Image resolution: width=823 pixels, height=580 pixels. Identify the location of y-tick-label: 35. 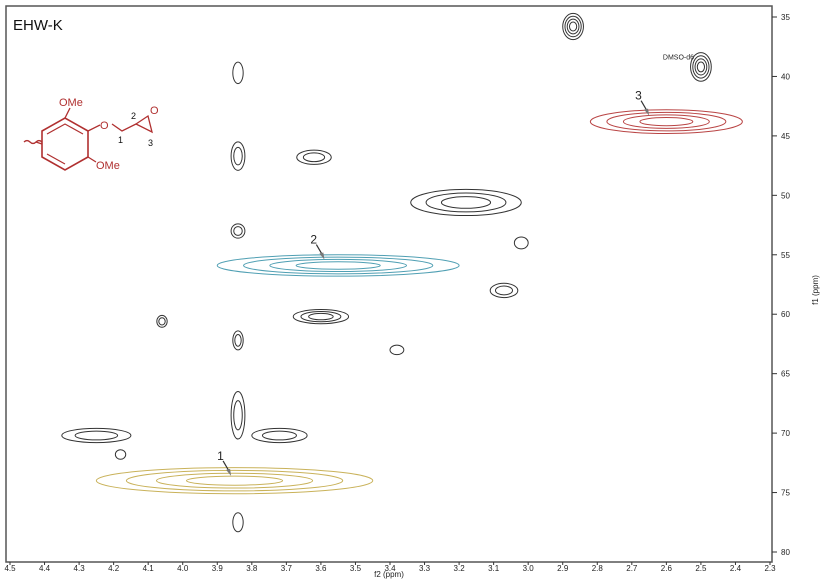
(785, 17).